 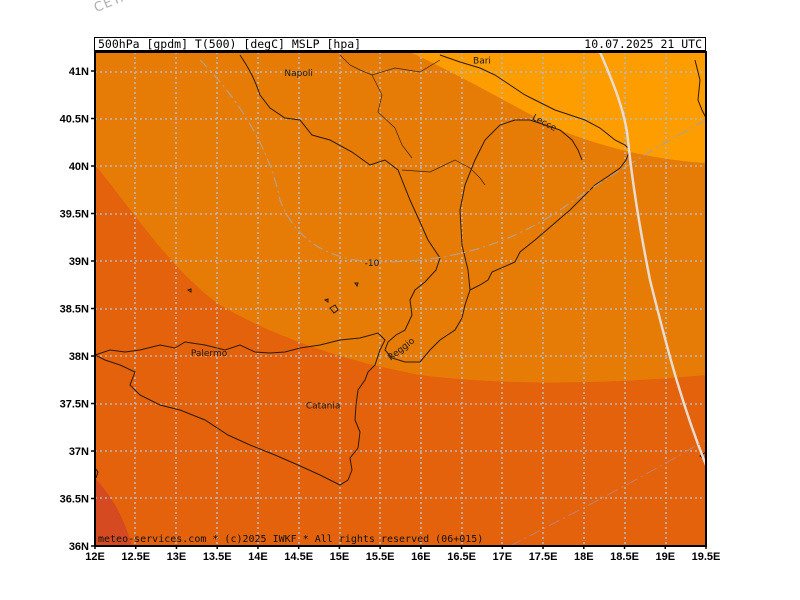 I want to click on lon-tick-label: 19E, so click(x=665, y=557).